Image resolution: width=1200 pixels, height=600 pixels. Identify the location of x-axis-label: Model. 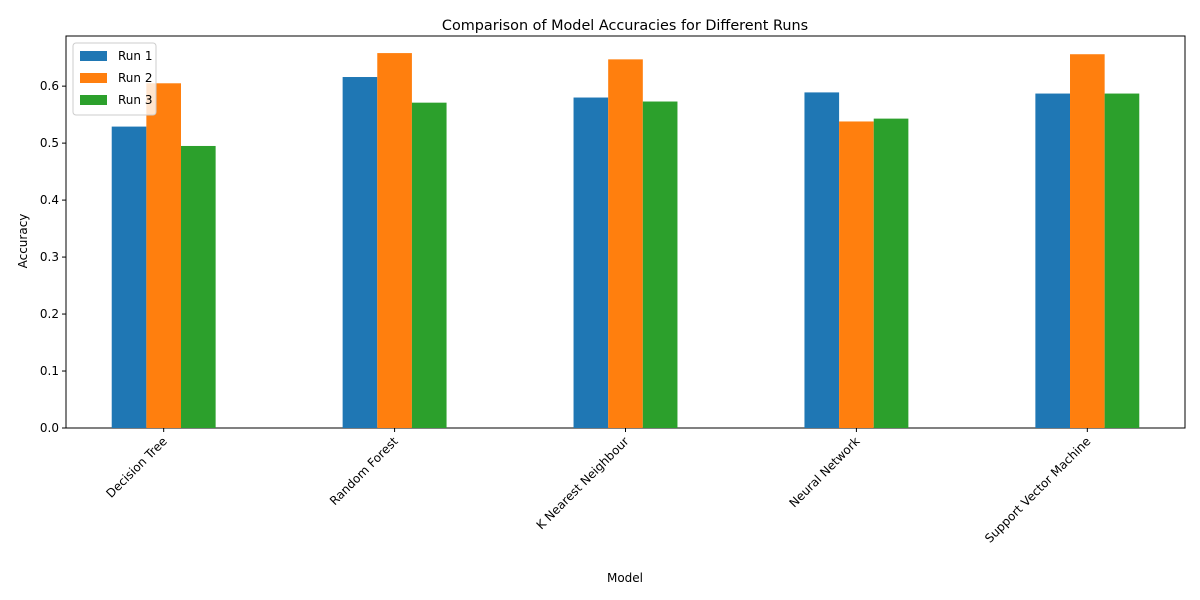
(625, 578).